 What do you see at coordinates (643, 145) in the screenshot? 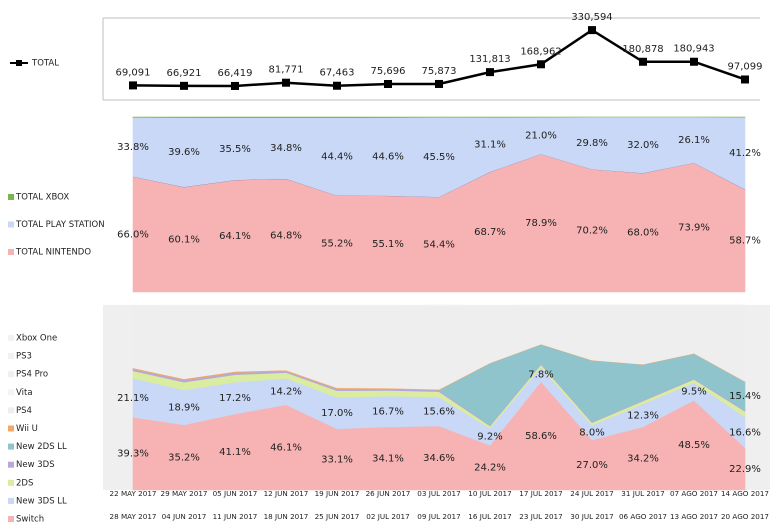
I see `data-label: 32.0%` at bounding box center [643, 145].